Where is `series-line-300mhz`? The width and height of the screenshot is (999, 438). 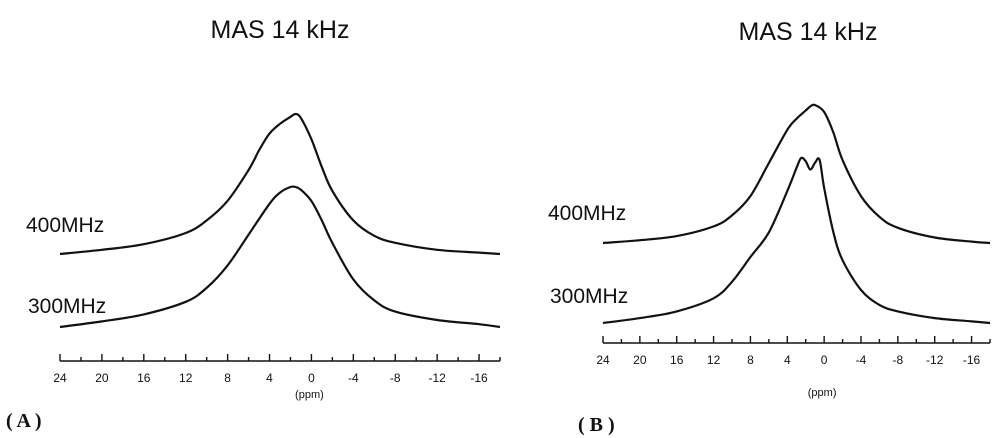
series-line-300mhz is located at coordinates (280, 257).